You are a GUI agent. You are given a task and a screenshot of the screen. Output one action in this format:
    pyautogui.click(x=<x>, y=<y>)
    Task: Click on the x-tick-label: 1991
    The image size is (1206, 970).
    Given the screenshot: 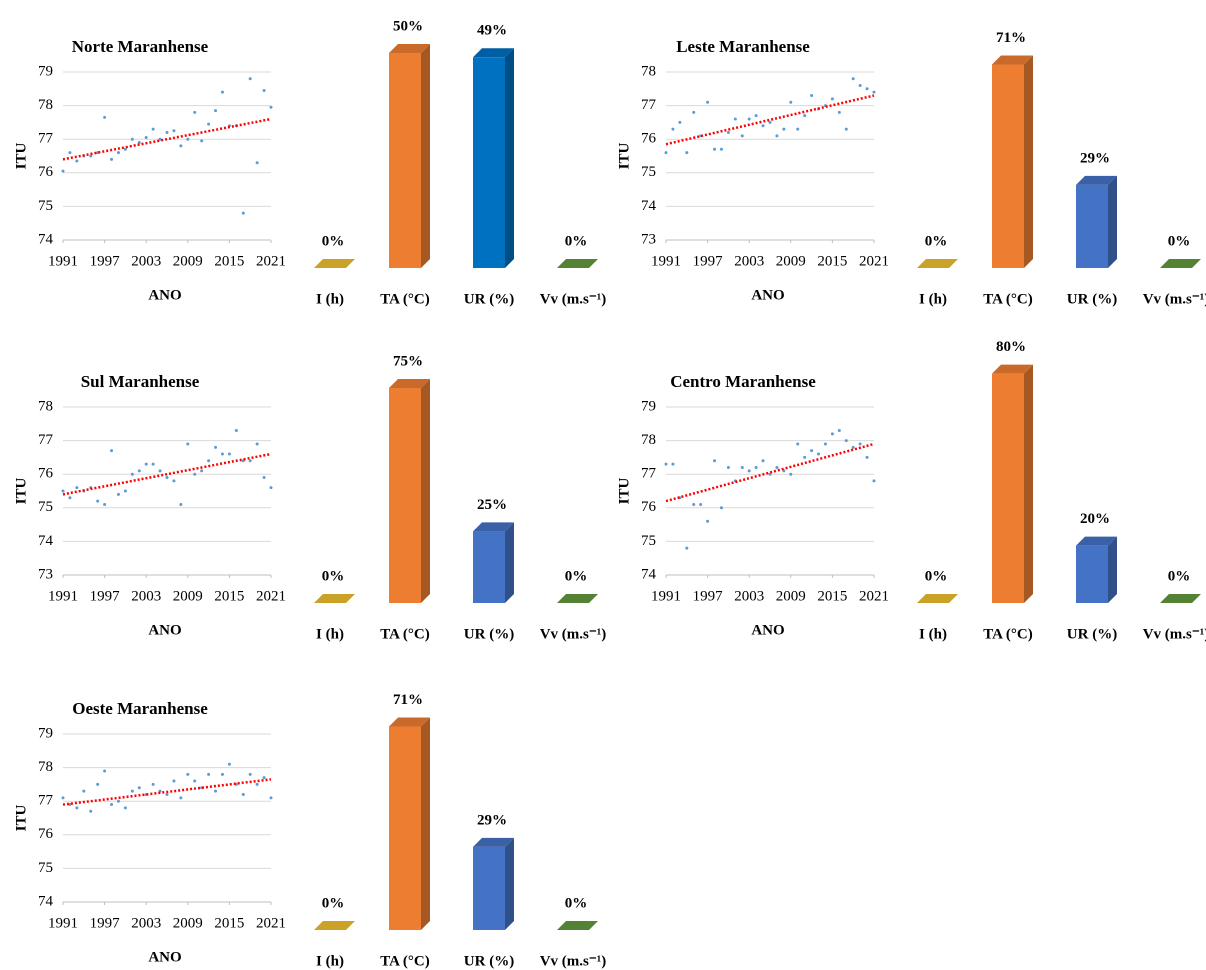 What is the action you would take?
    pyautogui.click(x=63, y=261)
    